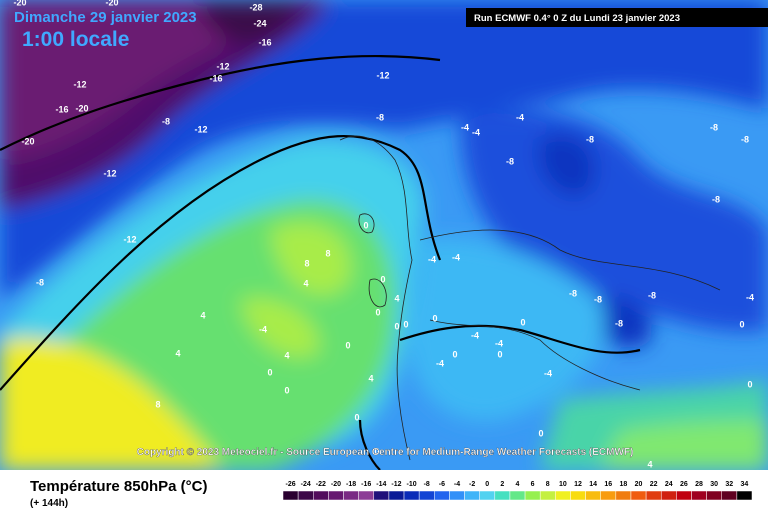 The image size is (768, 512). What do you see at coordinates (118, 486) in the screenshot?
I see `legend-title: Température 850hPa (°C)` at bounding box center [118, 486].